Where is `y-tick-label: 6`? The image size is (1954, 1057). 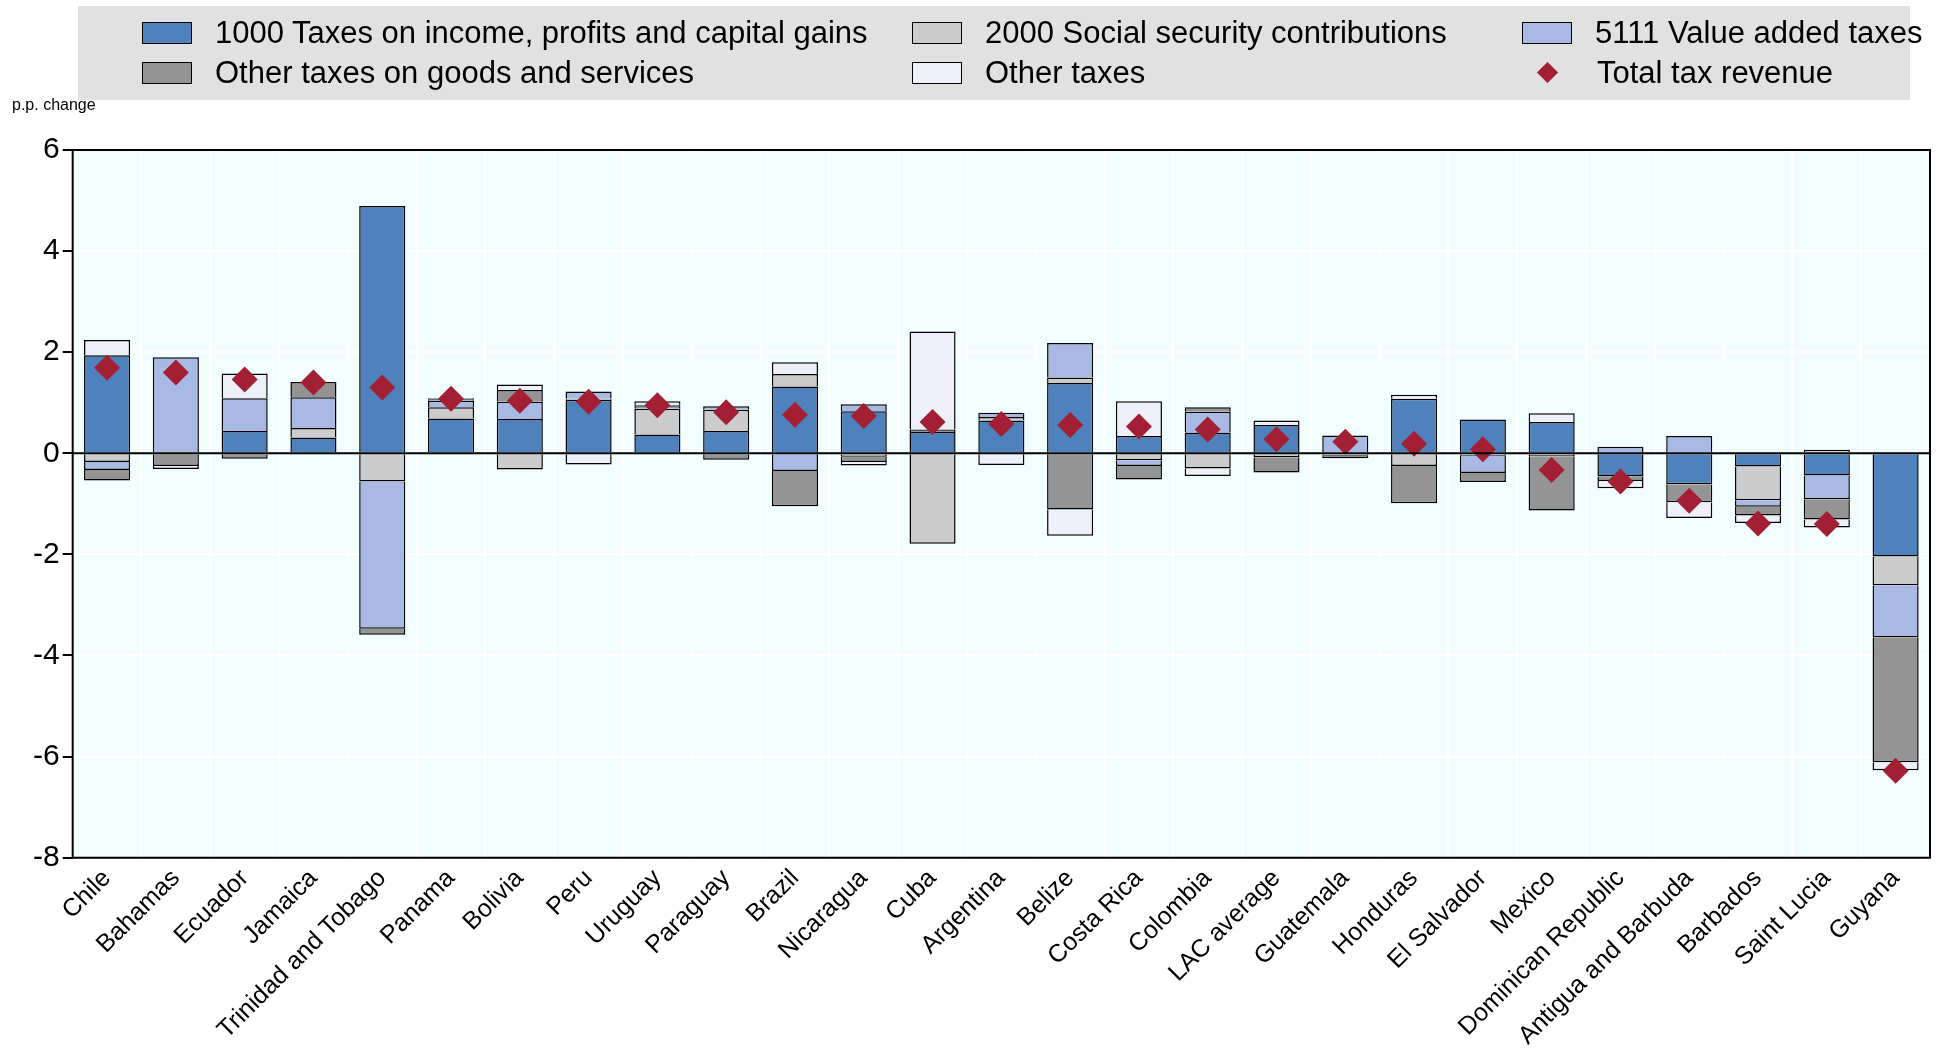 y-tick-label: 6 is located at coordinates (51, 148).